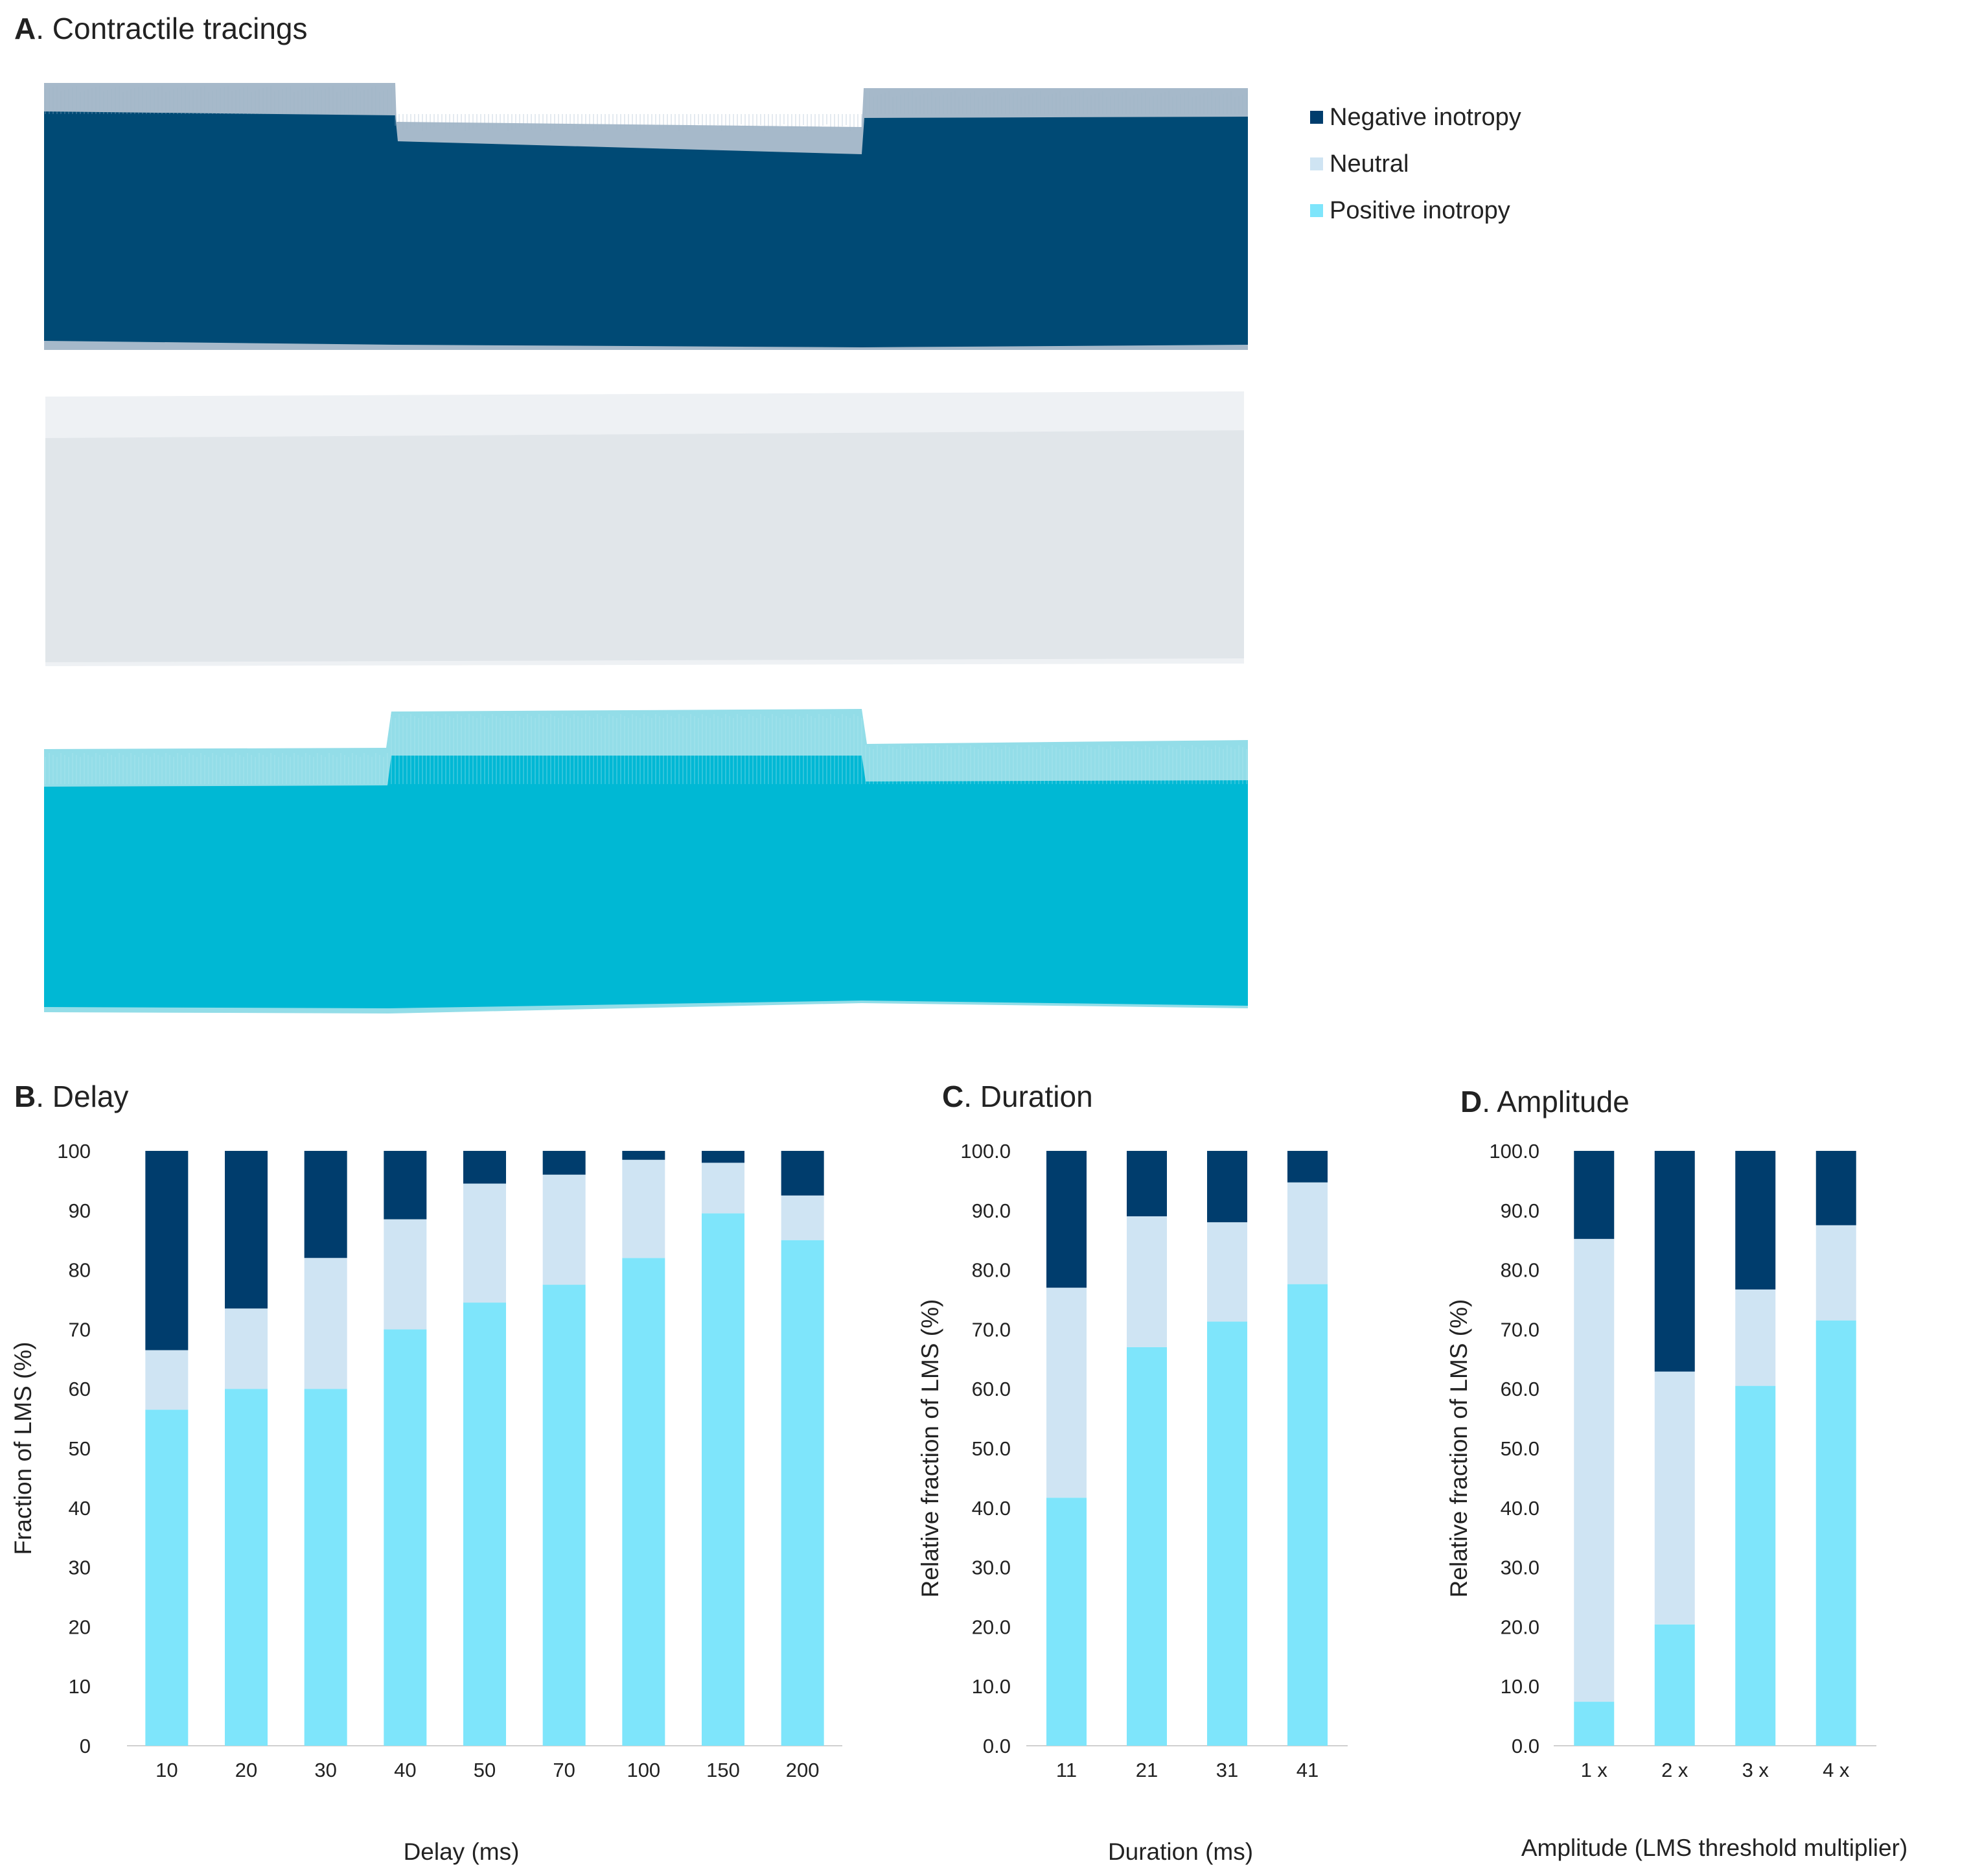  Describe the element at coordinates (1316, 117) in the screenshot. I see `legend-swatch-negative` at that location.